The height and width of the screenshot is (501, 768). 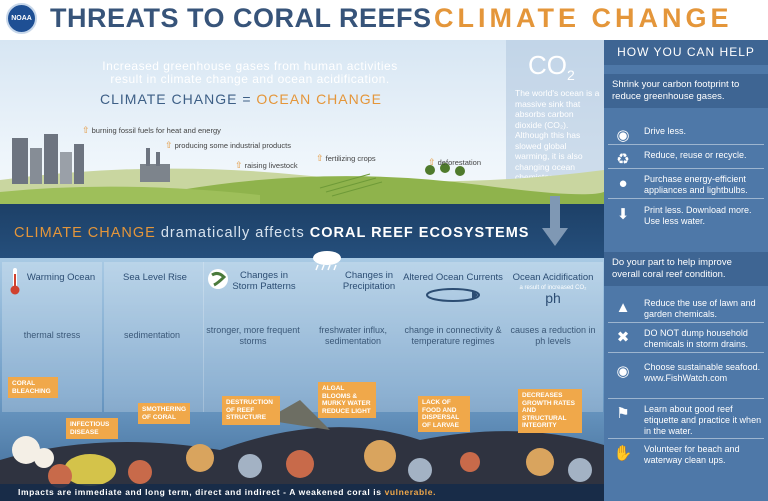 I want to click on equation: CLIMATE CHANGE = OCEAN CHANGE, so click(x=241, y=99).